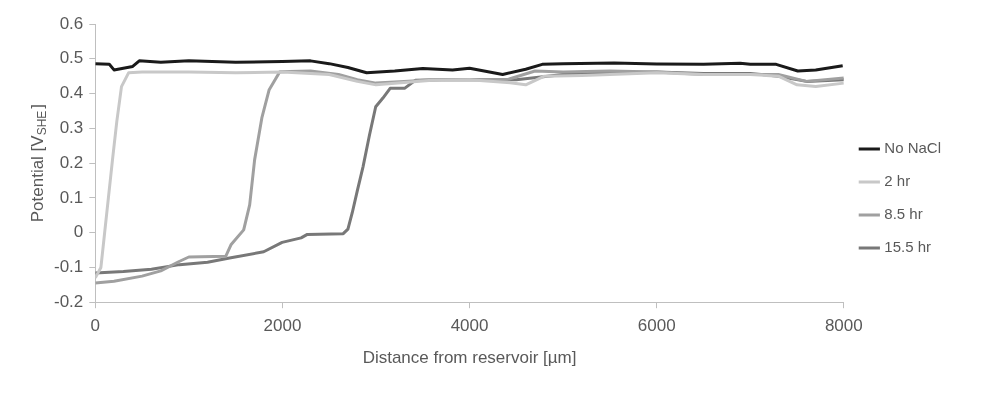 The width and height of the screenshot is (1001, 411). Describe the element at coordinates (282, 326) in the screenshot. I see `x-tick-label: 2000` at that location.